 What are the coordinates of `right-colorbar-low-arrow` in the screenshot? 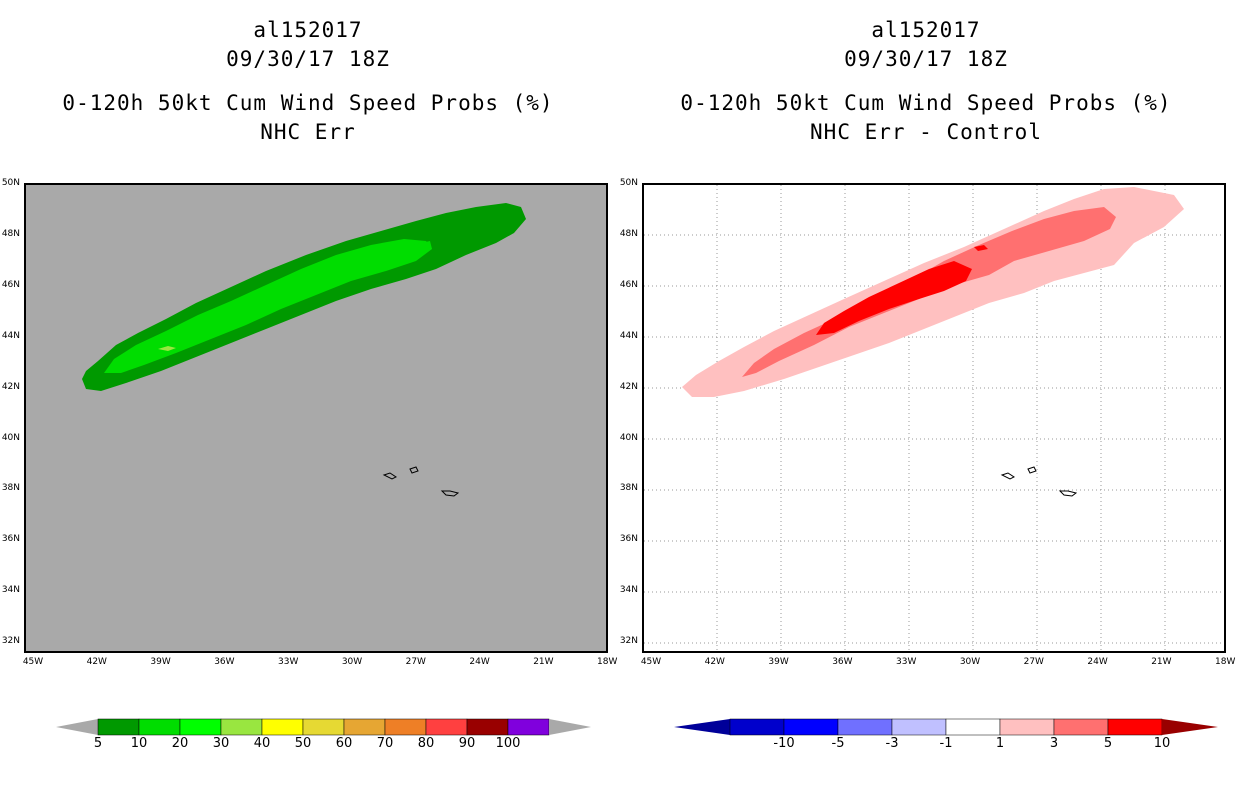 It's located at (702, 727).